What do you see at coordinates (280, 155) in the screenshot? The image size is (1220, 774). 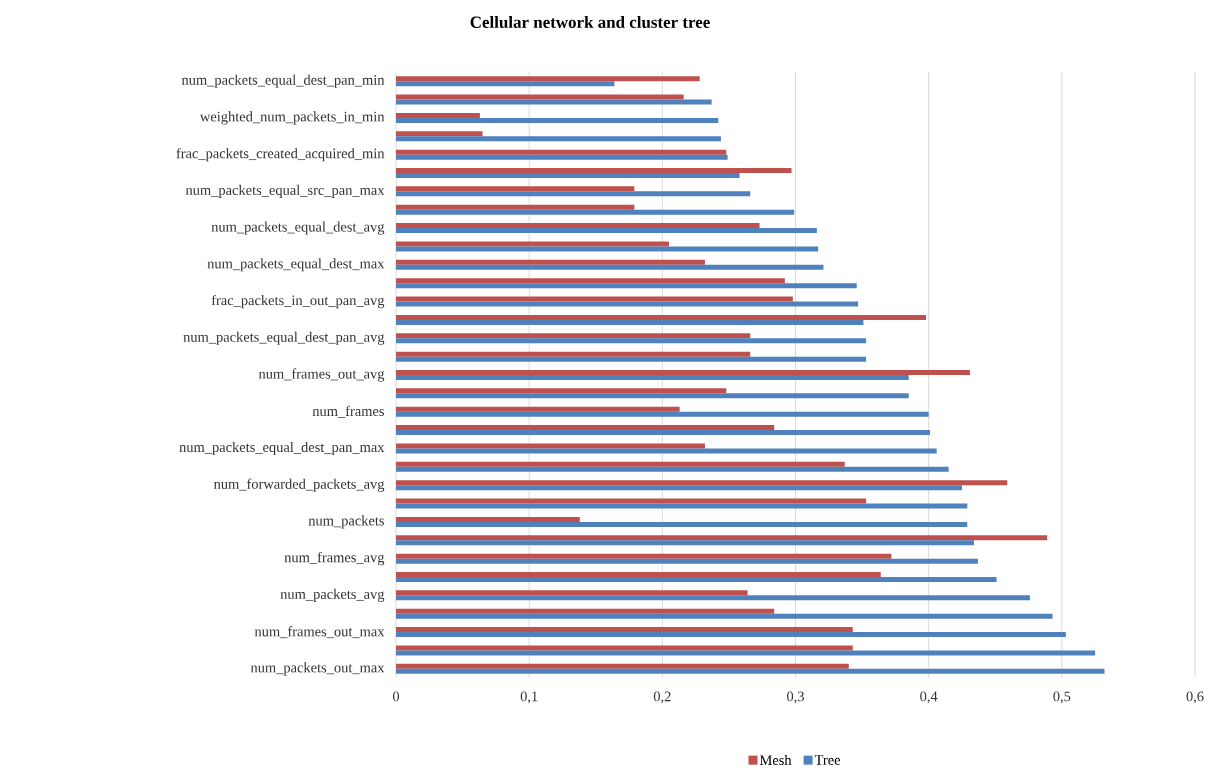 I see `y-tick-label: frac_packets_created_acquired_min` at bounding box center [280, 155].